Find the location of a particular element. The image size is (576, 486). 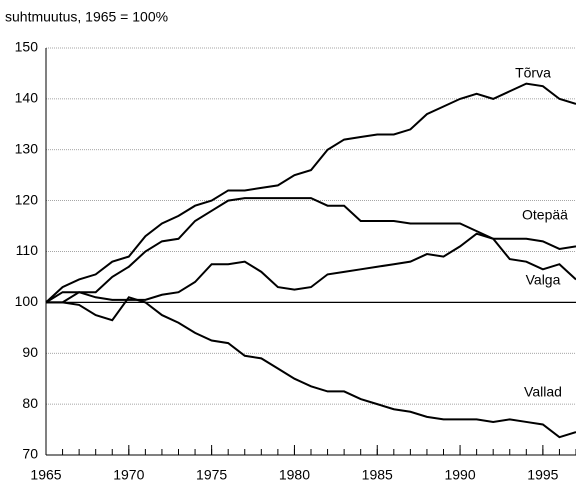

series-label: Vallad is located at coordinates (543, 392).